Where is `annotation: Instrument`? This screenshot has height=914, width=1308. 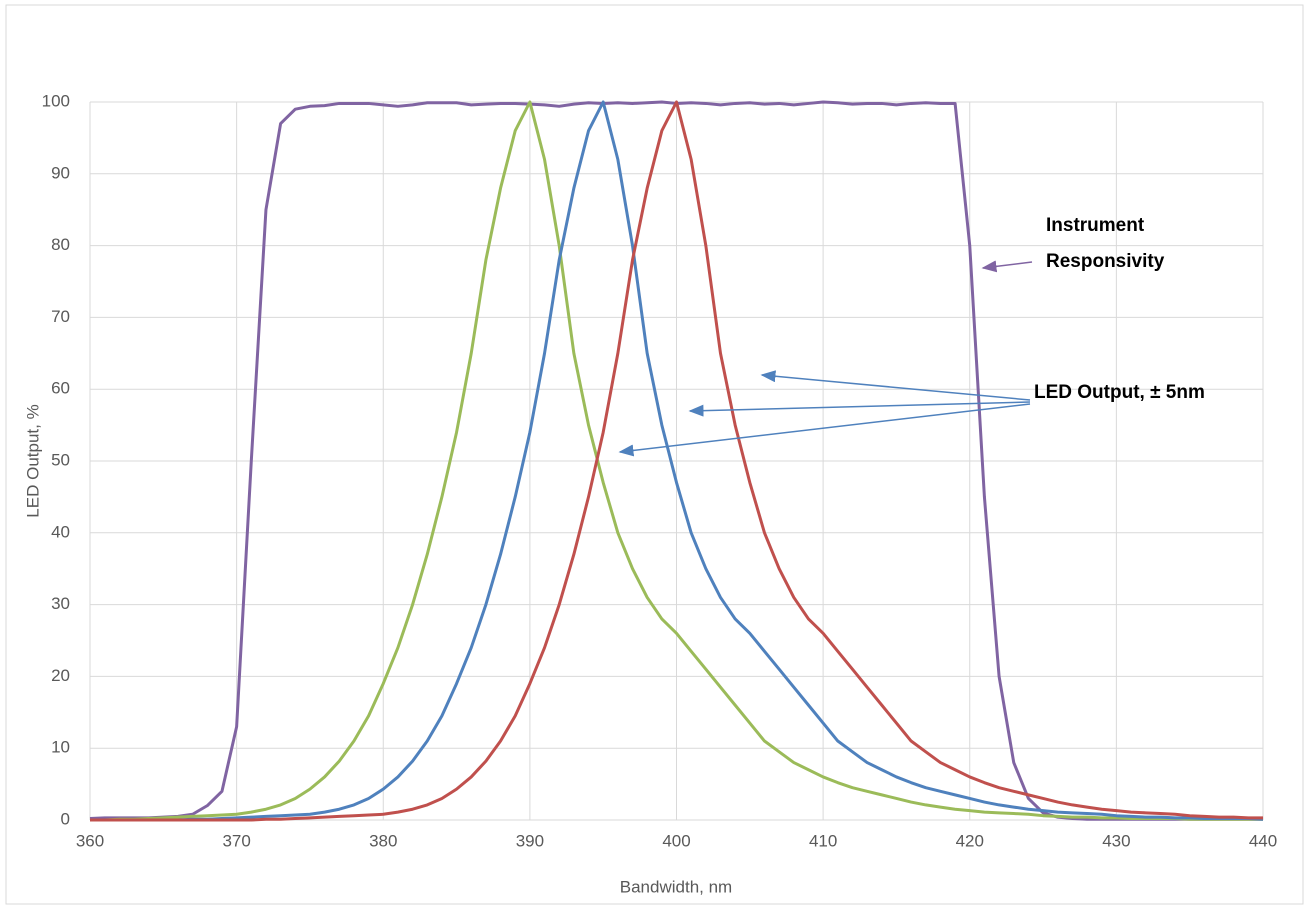 annotation: Instrument is located at coordinates (1095, 225).